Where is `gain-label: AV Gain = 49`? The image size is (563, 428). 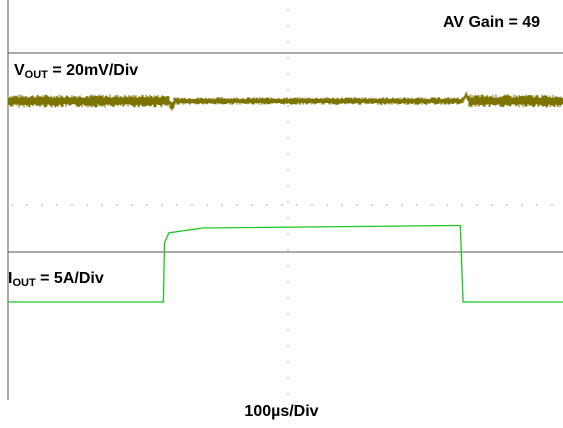
gain-label: AV Gain = 49 is located at coordinates (491, 23).